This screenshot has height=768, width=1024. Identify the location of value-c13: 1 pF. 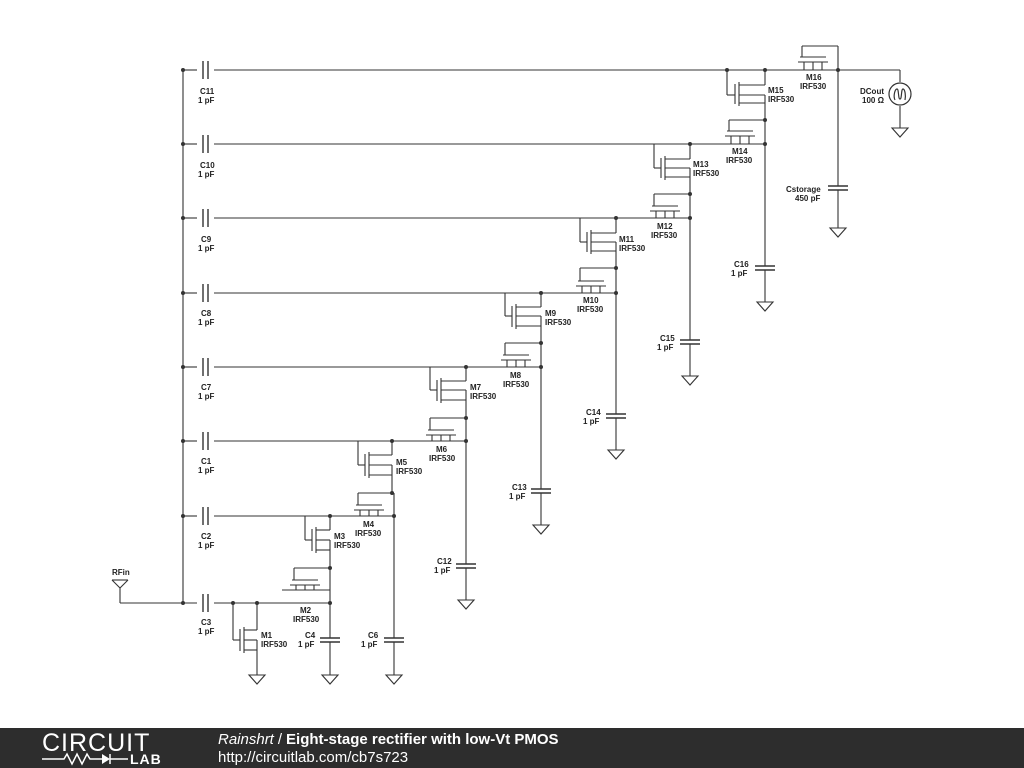
(517, 496).